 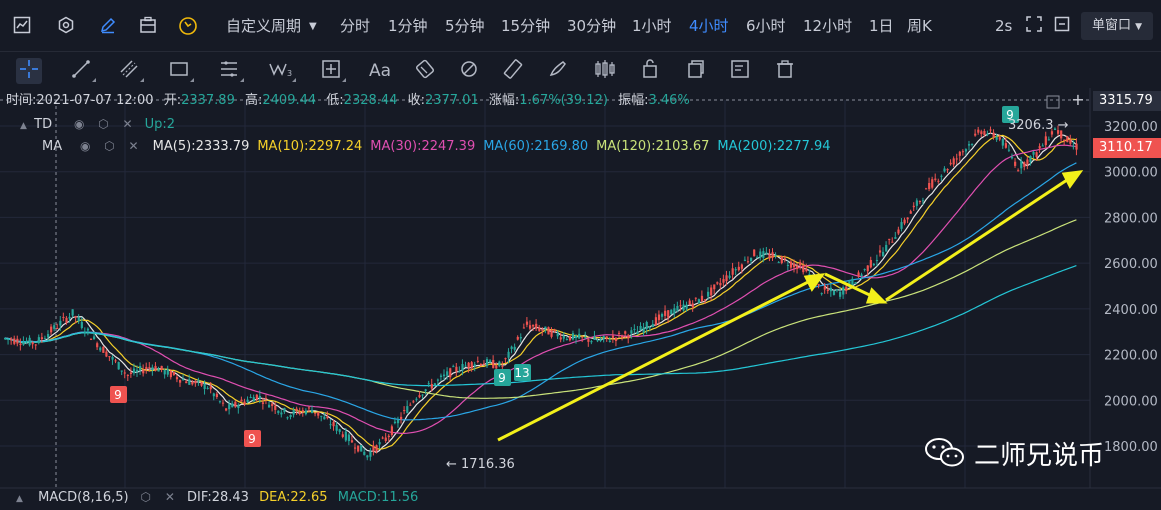 What do you see at coordinates (652, 26) in the screenshot?
I see `period-tab-1h: 1小时` at bounding box center [652, 26].